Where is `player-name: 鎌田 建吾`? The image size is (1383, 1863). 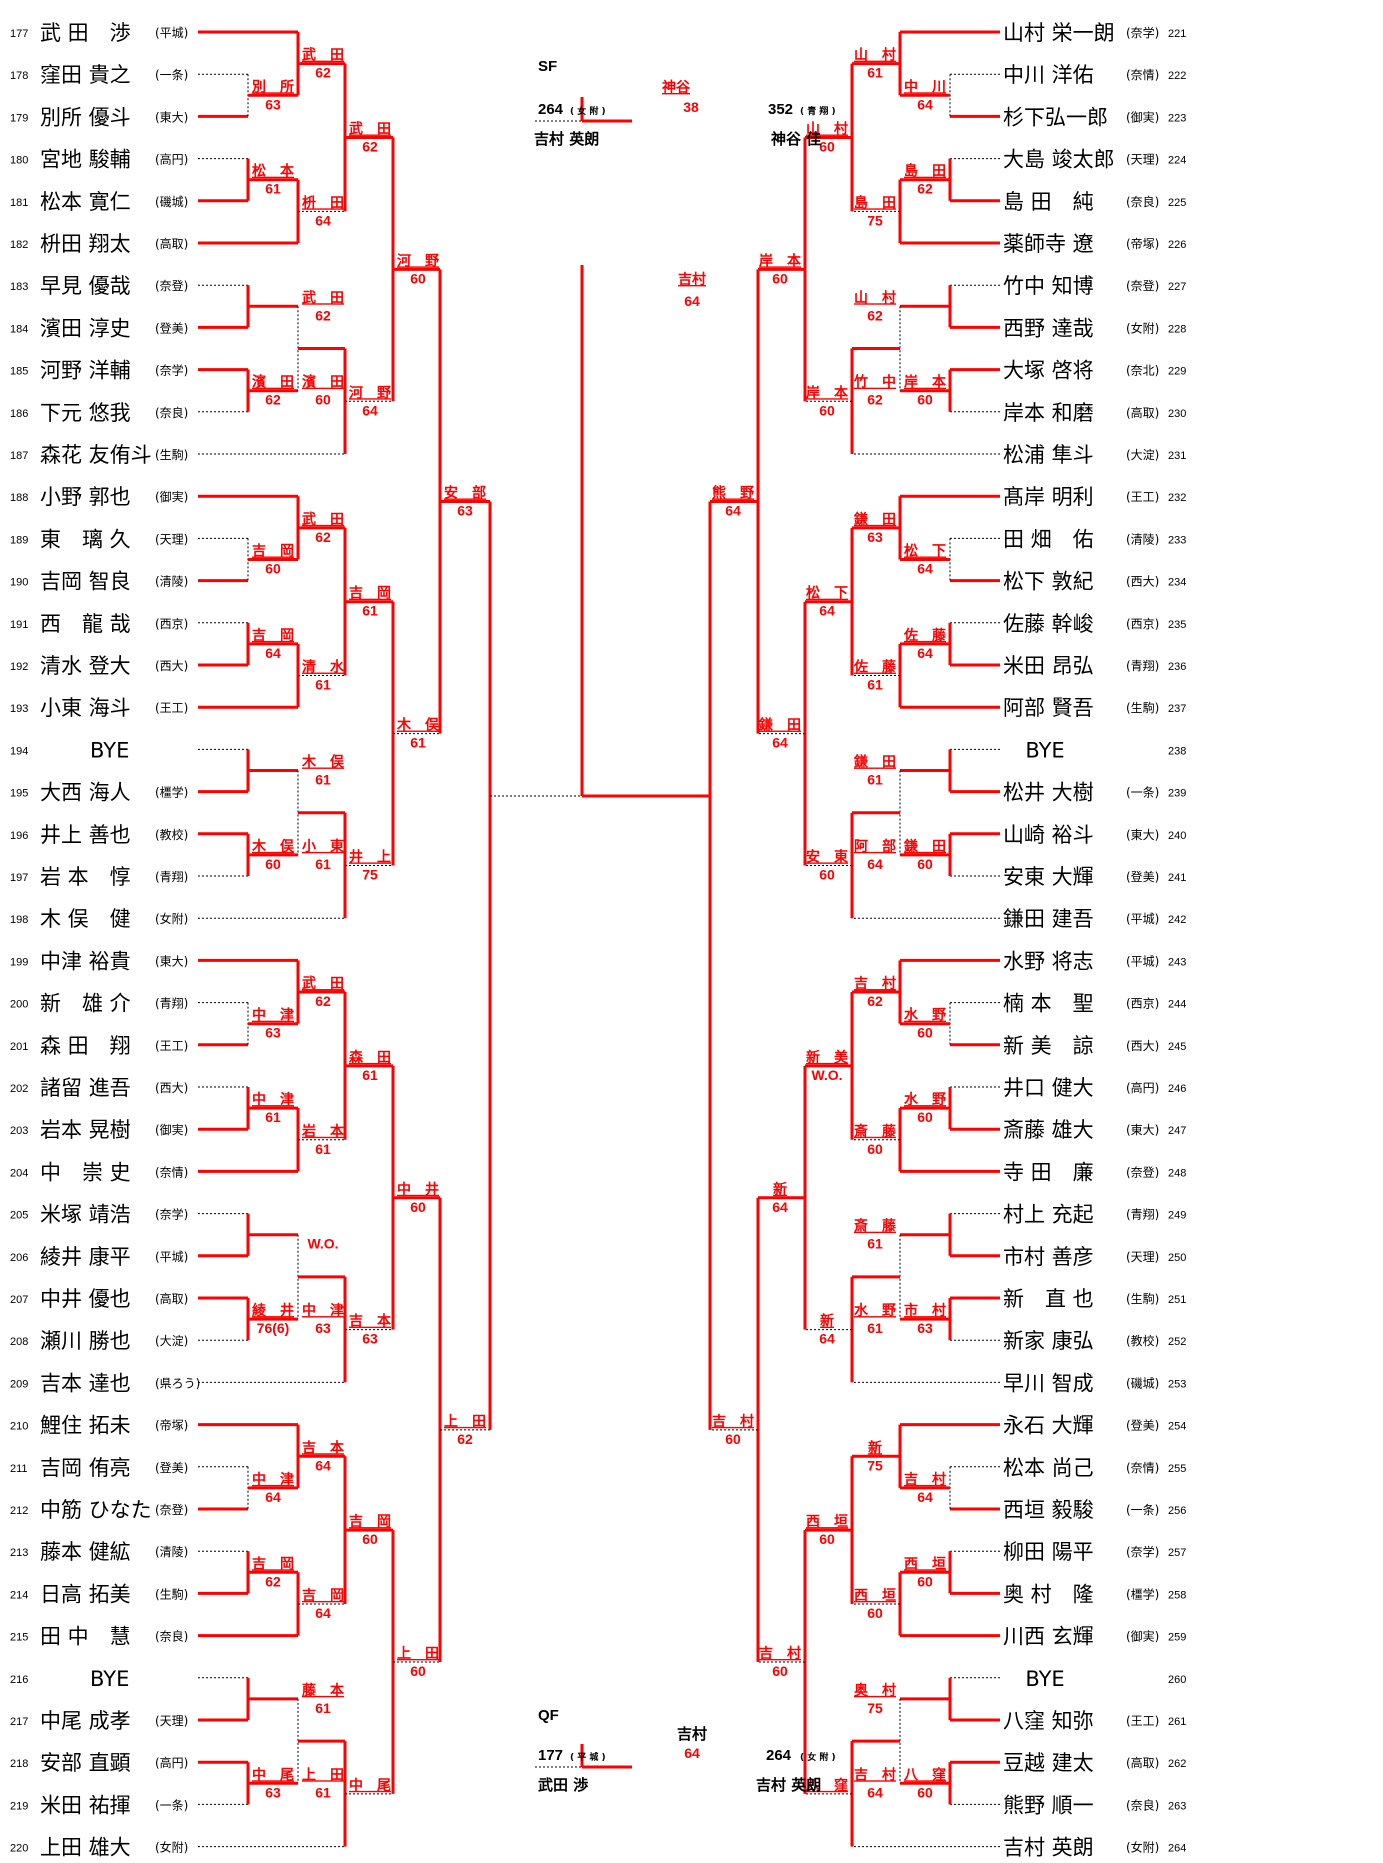
player-name: 鎌田 建吾 is located at coordinates (1048, 919).